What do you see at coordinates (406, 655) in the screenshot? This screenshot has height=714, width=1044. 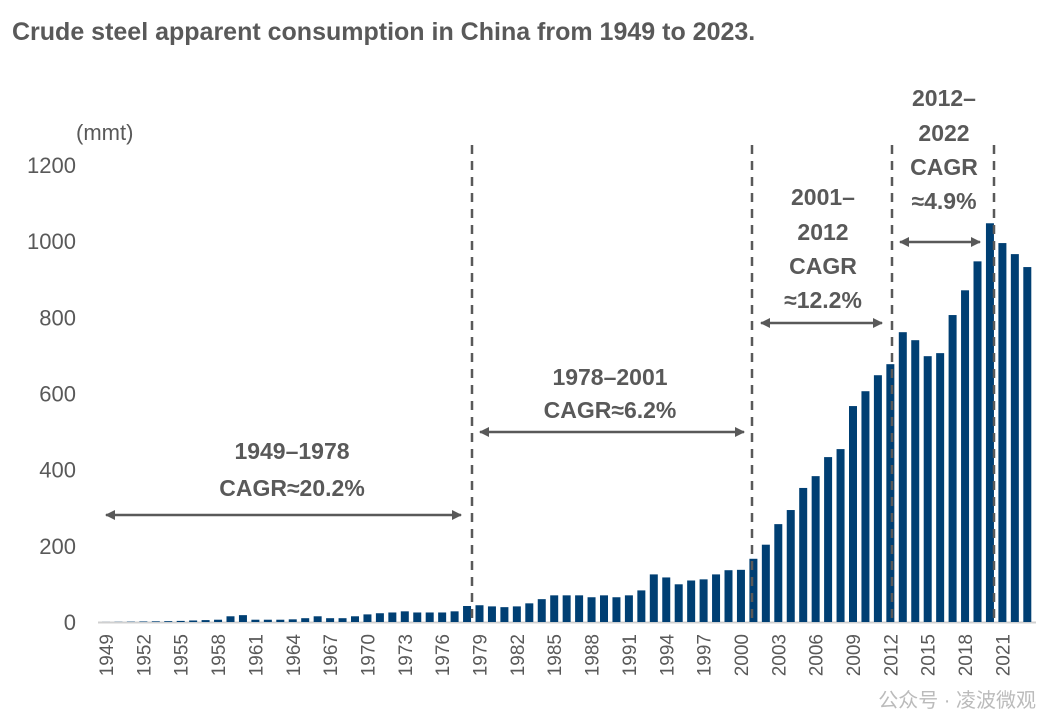 I see `x-tick-label: 1973` at bounding box center [406, 655].